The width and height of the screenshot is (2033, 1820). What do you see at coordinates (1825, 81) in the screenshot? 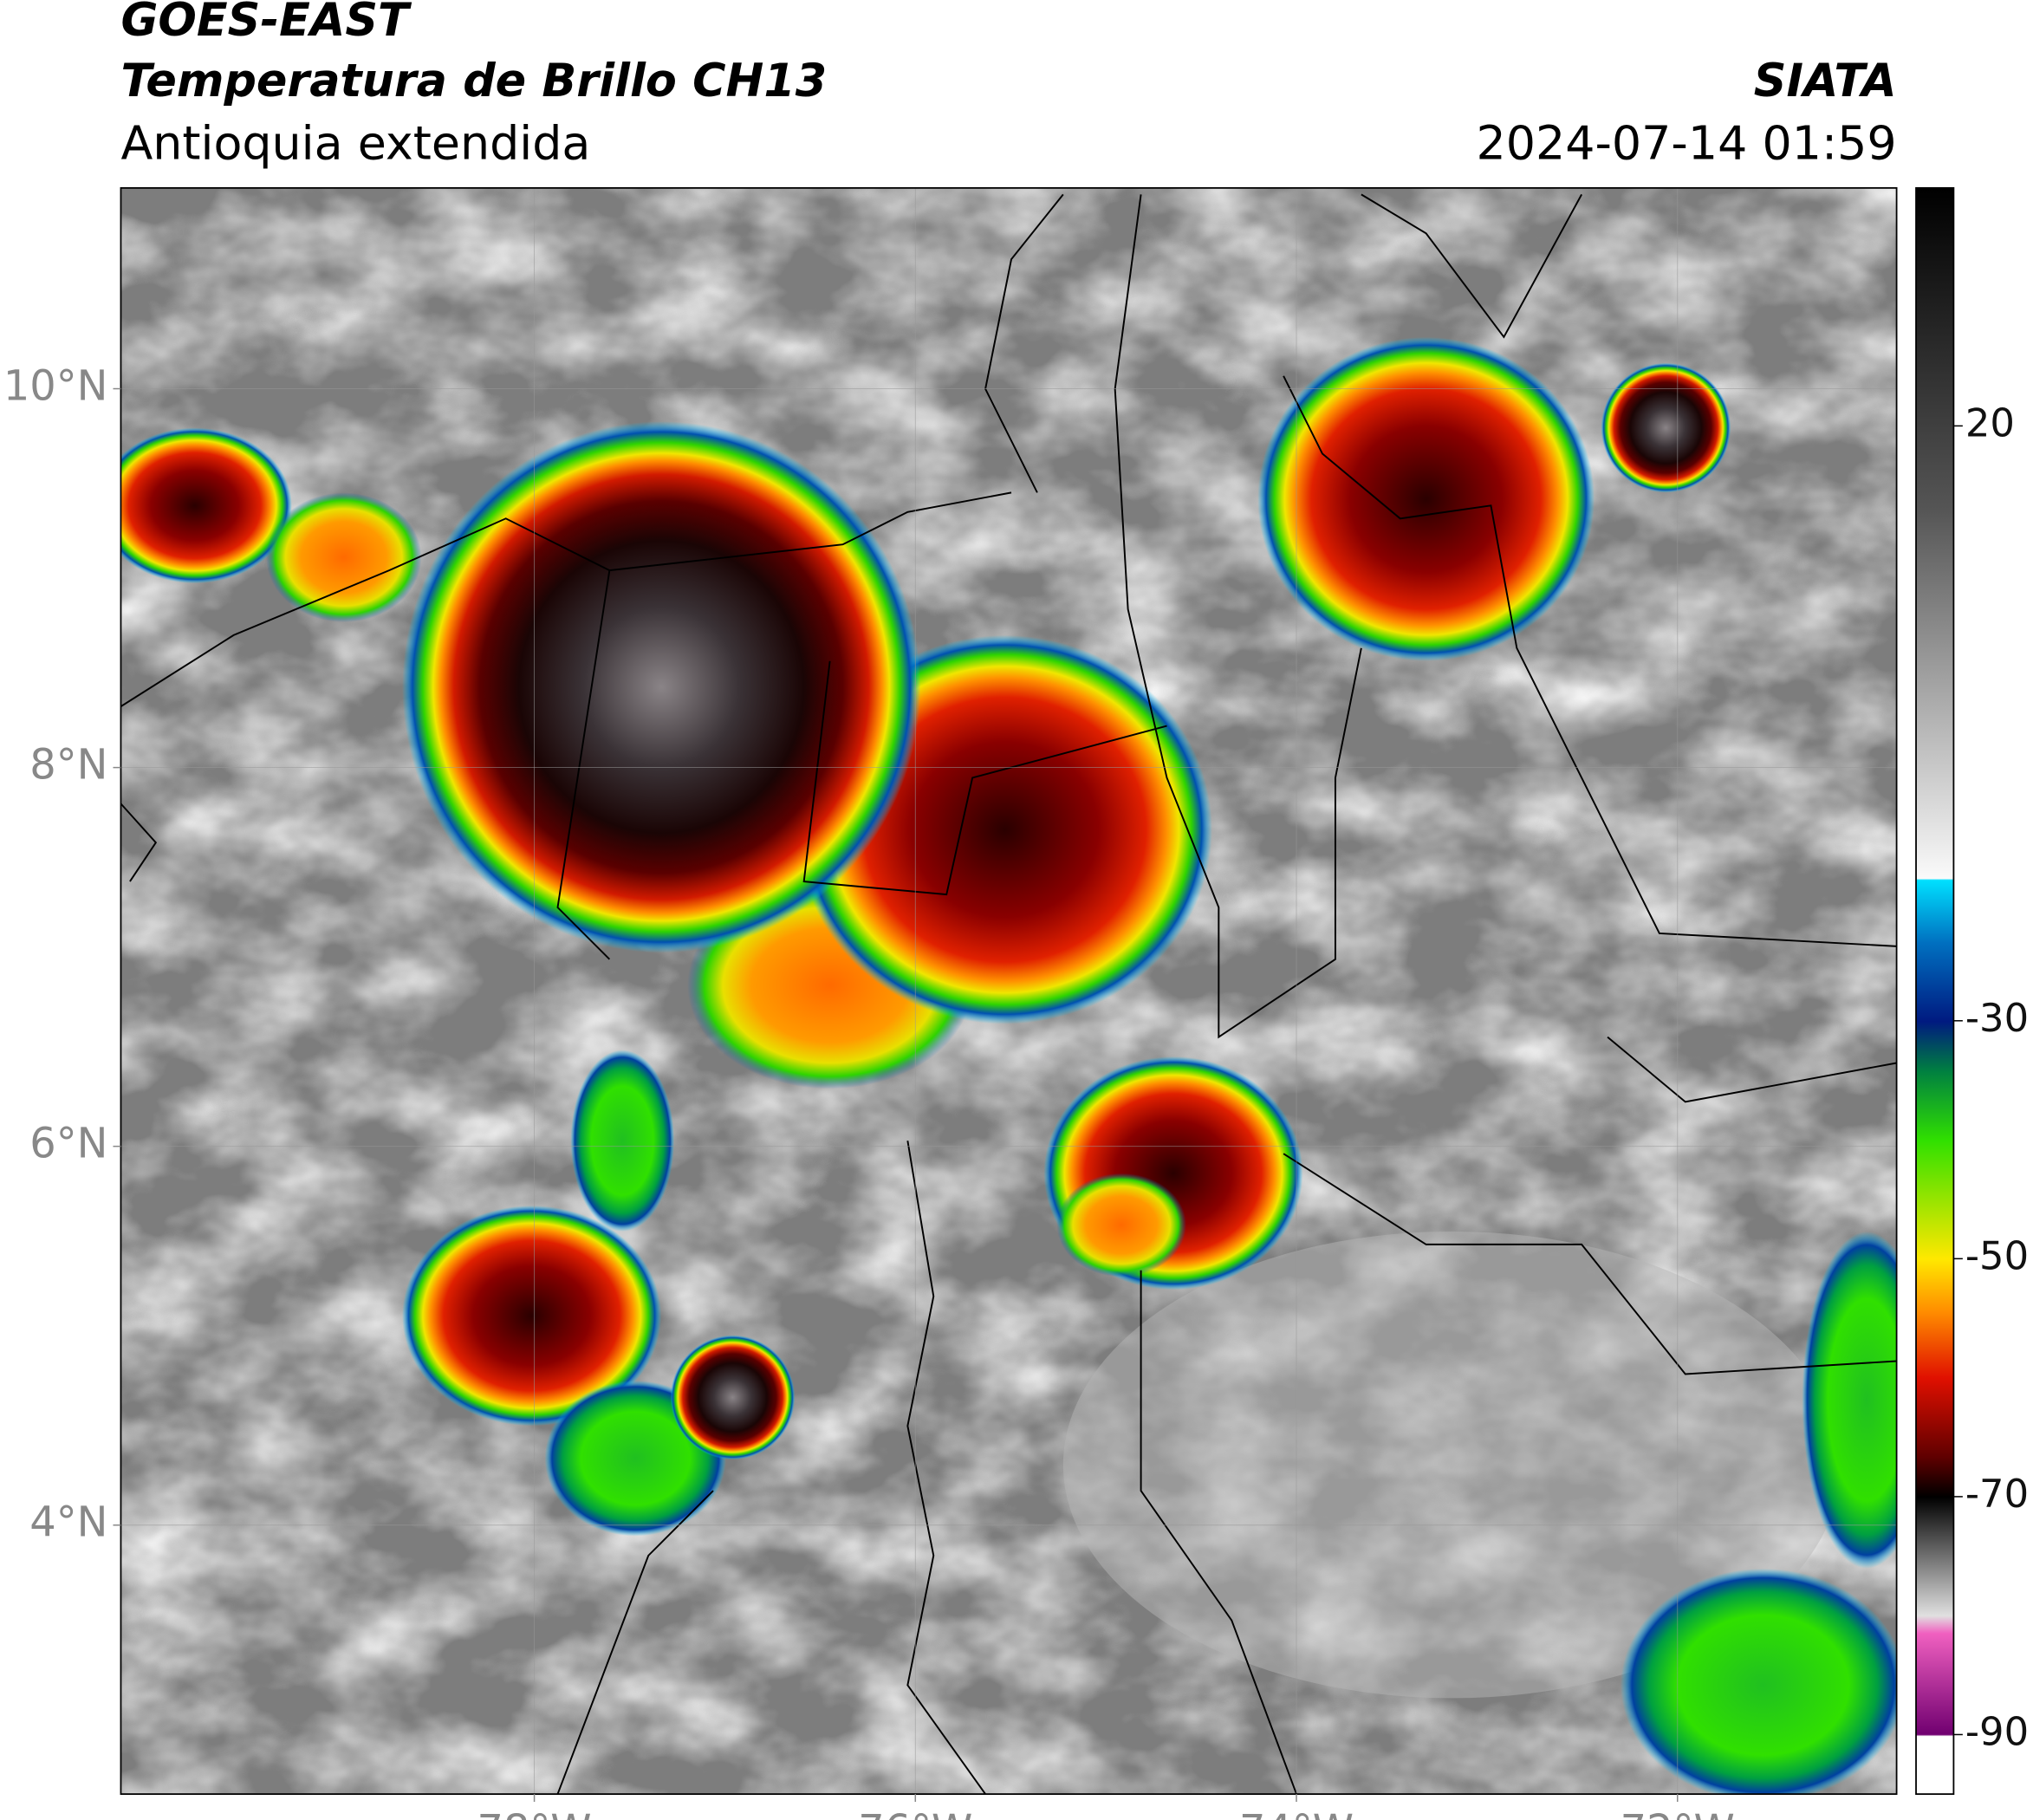
I see `organization: SIATA` at bounding box center [1825, 81].